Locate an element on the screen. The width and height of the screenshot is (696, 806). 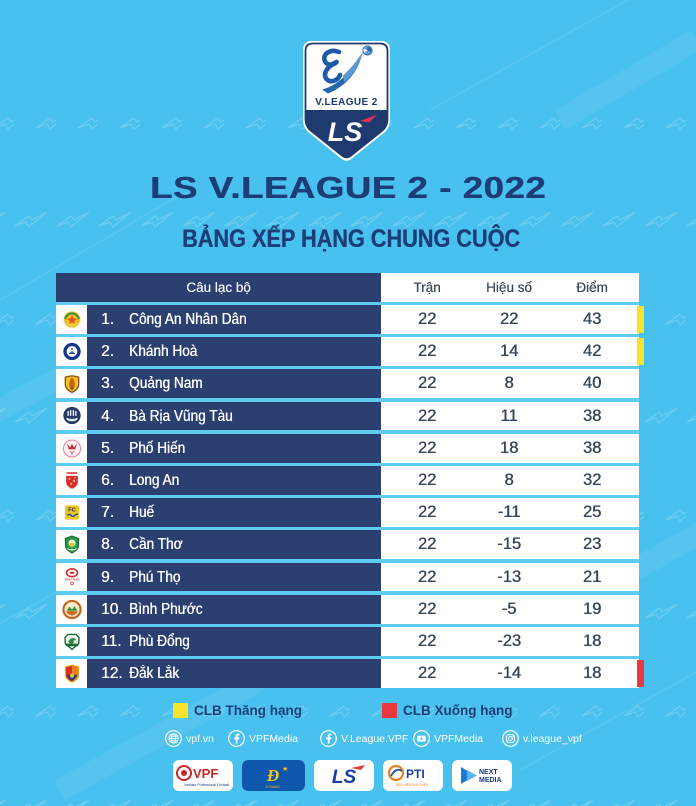
svg-text: MEDIA is located at coordinates (490, 780).